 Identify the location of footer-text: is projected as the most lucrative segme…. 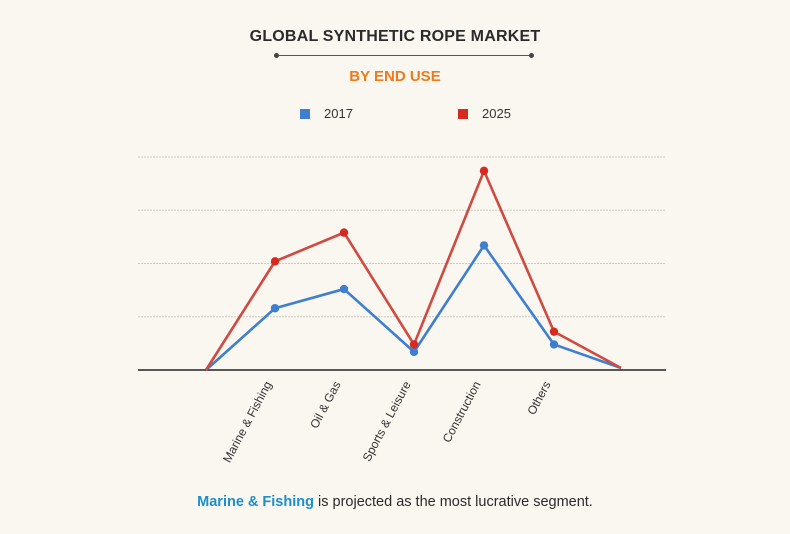
(453, 502).